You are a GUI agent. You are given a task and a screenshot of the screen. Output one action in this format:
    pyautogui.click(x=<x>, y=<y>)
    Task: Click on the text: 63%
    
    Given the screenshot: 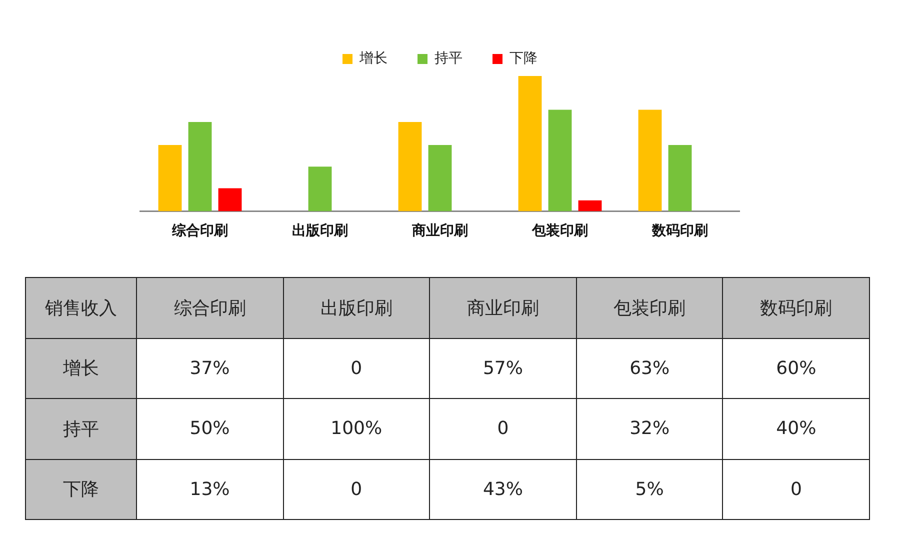 What is the action you would take?
    pyautogui.click(x=650, y=368)
    